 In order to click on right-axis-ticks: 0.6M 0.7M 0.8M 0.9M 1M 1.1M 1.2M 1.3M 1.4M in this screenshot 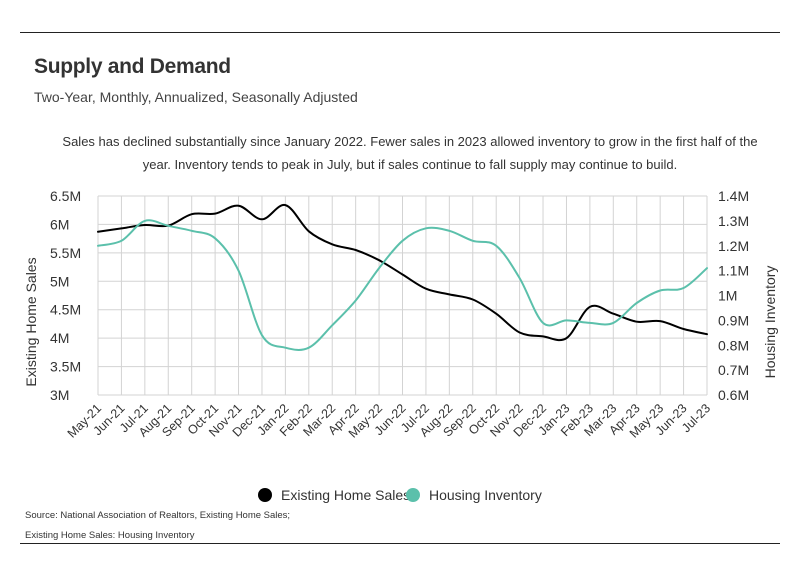, I will do `click(733, 295)`.